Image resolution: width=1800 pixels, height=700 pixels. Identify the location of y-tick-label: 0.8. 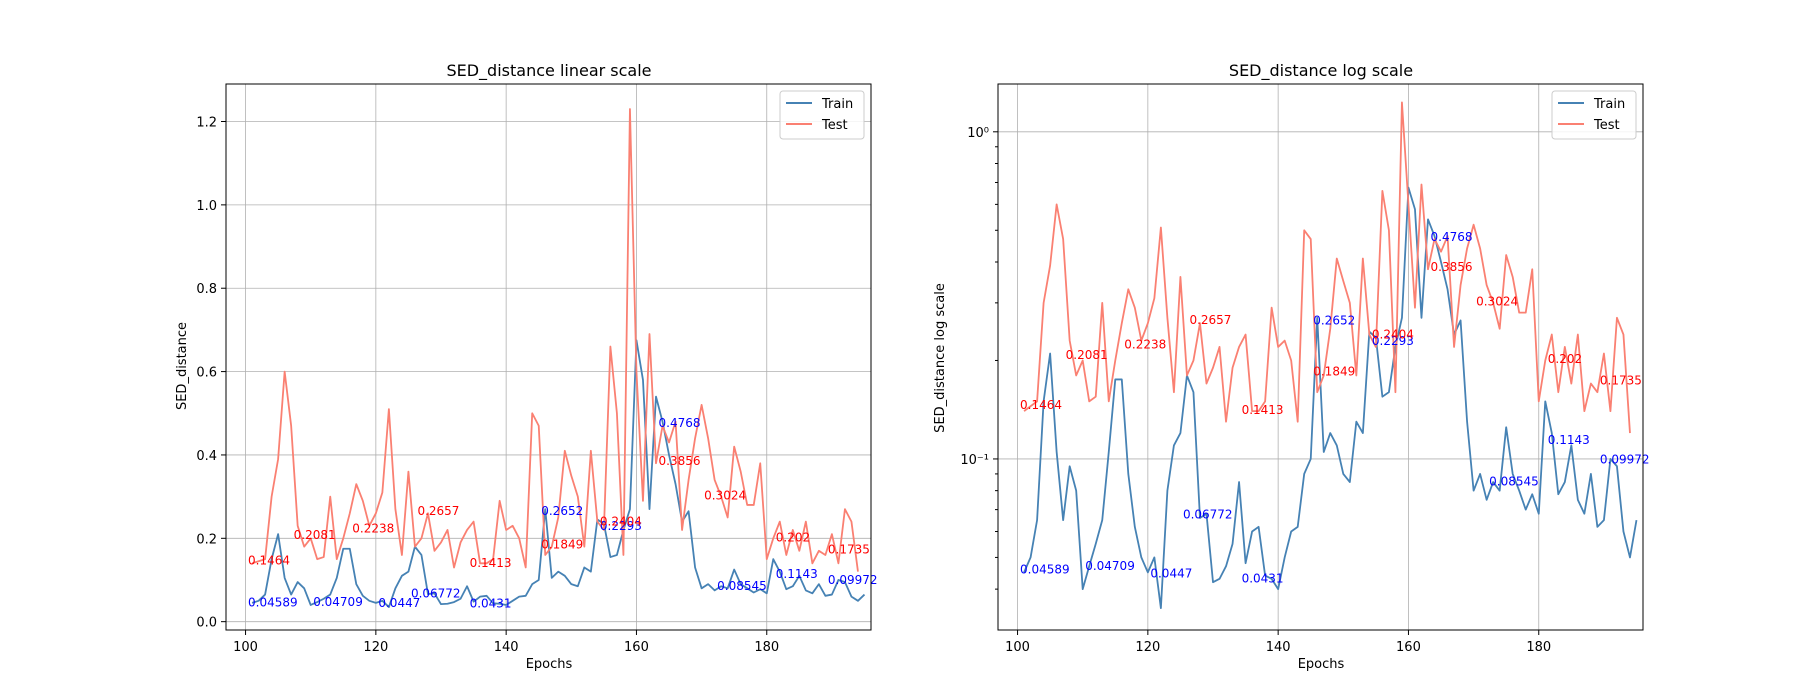
(206, 289).